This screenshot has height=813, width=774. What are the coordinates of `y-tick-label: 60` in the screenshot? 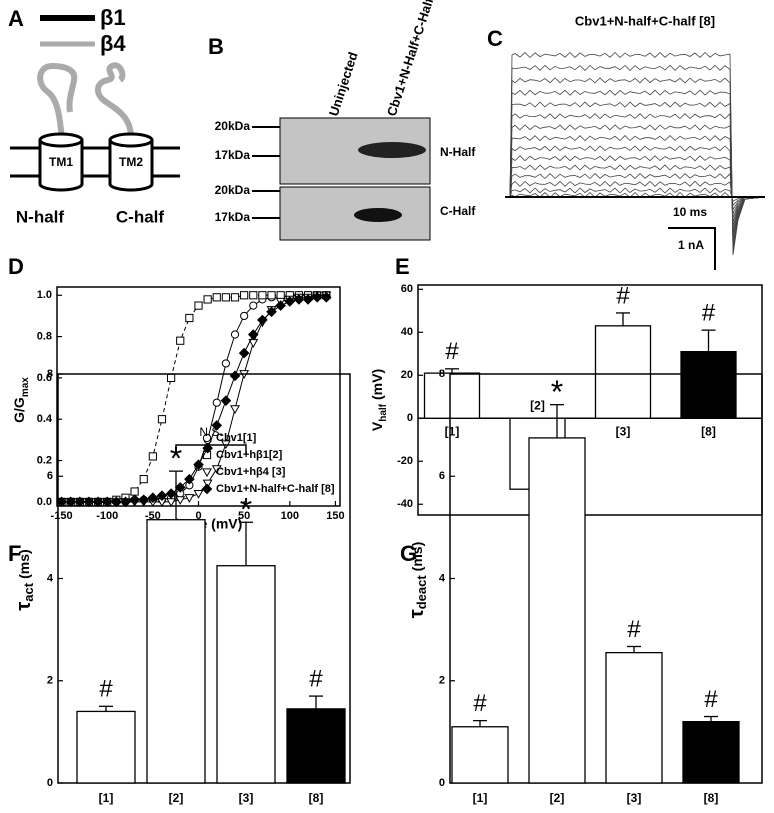 It's located at (407, 289).